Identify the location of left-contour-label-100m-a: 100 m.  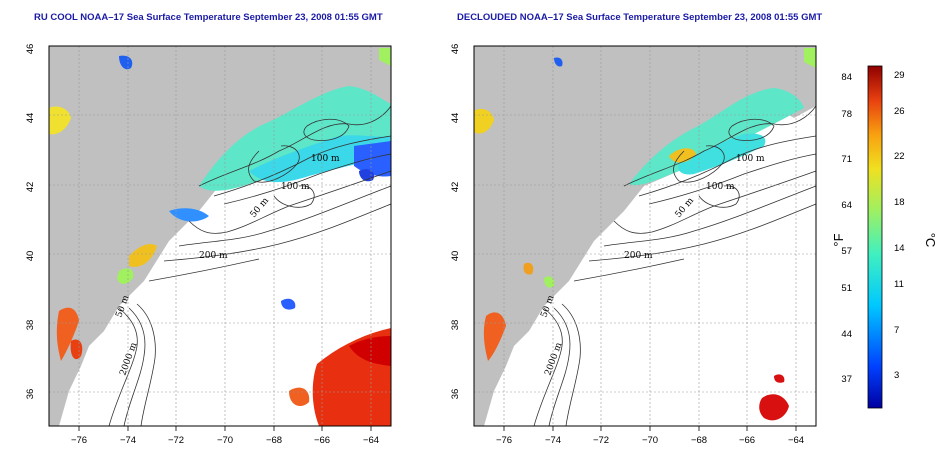
(325, 159).